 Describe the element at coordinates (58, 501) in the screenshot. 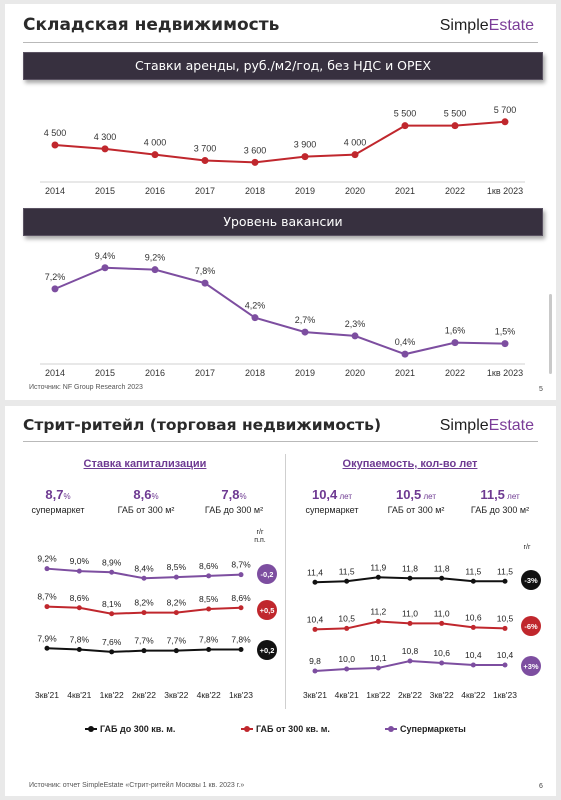

I see `kpi-supermarket-cap: 8,7% супермаркет` at that location.